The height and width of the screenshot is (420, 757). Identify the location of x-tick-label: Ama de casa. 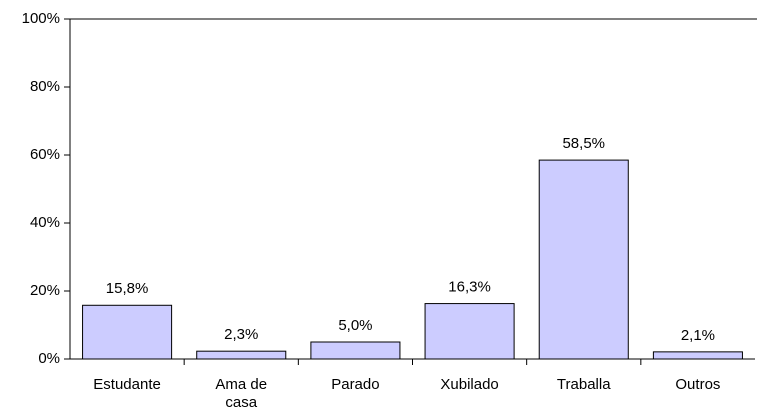
(241, 393).